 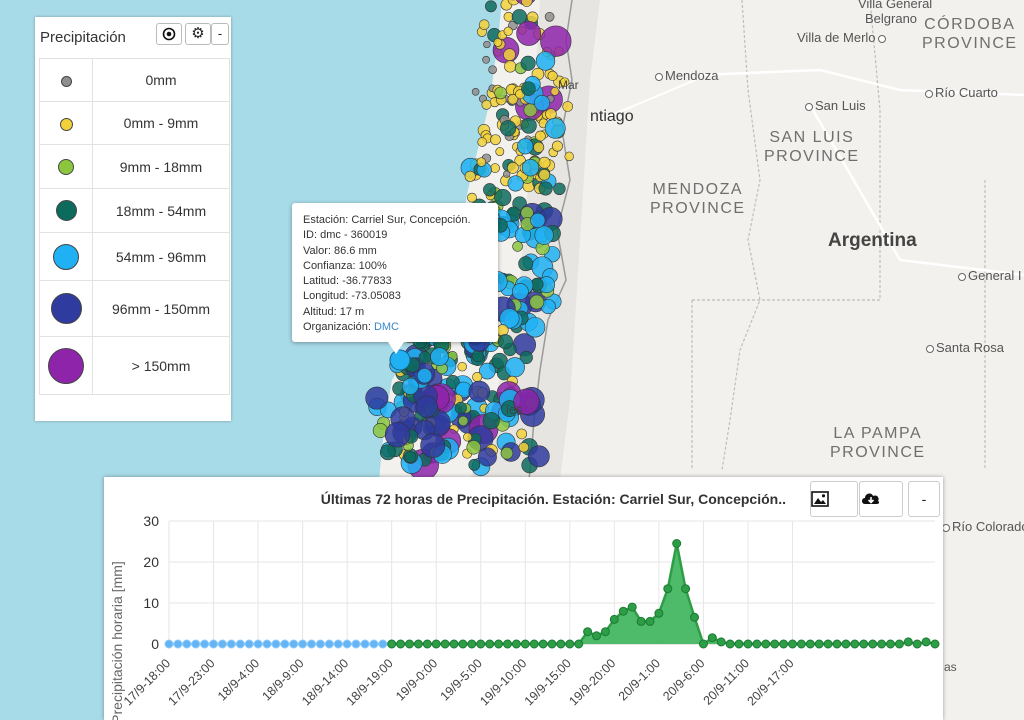 What do you see at coordinates (924, 499) in the screenshot?
I see `chart-collapse-button: -` at bounding box center [924, 499].